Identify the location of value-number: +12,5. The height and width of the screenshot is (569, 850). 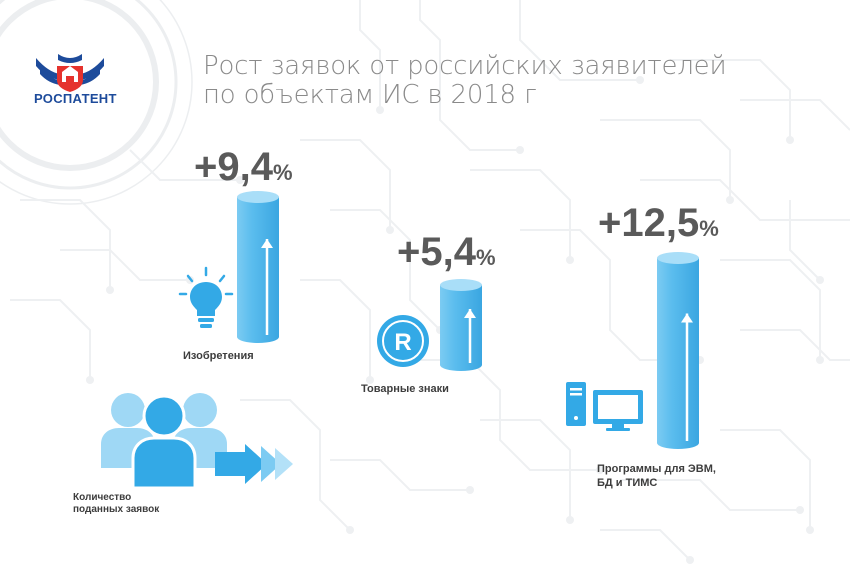
(648, 223).